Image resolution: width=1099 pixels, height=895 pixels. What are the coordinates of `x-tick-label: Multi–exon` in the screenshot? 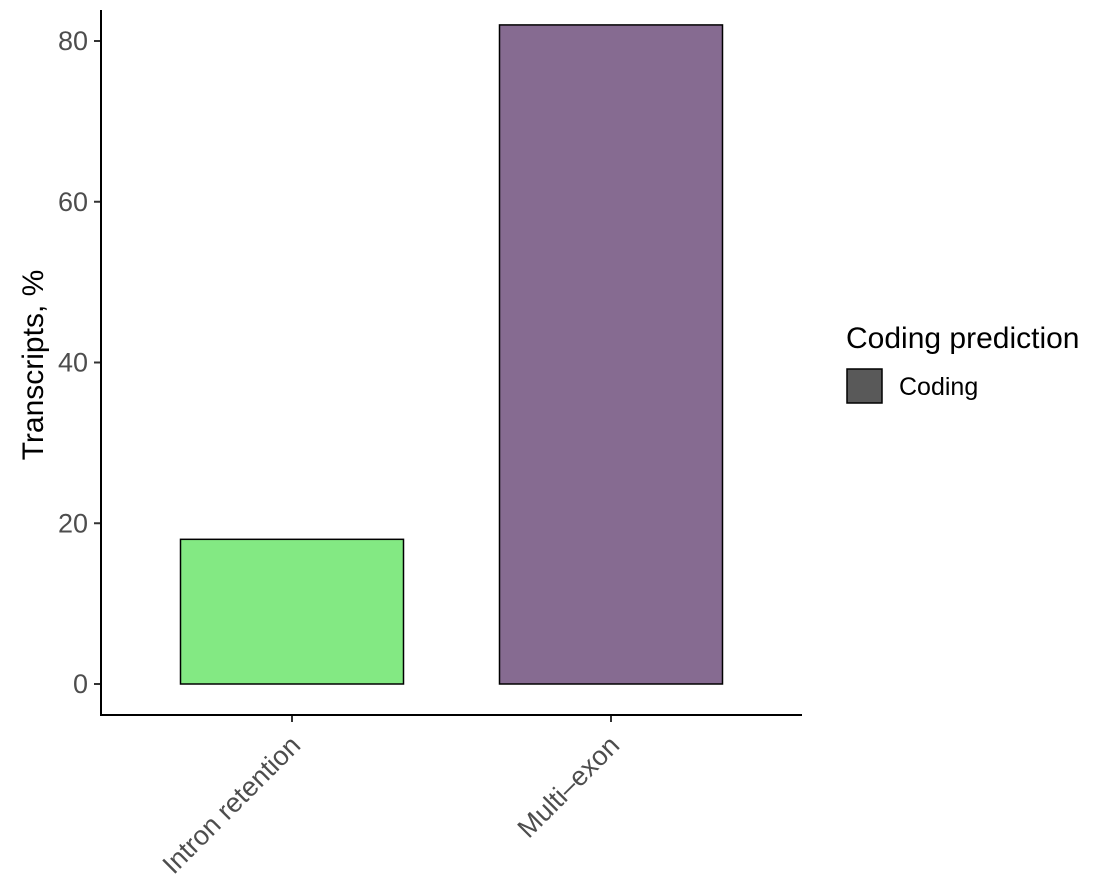 It's located at (569, 787).